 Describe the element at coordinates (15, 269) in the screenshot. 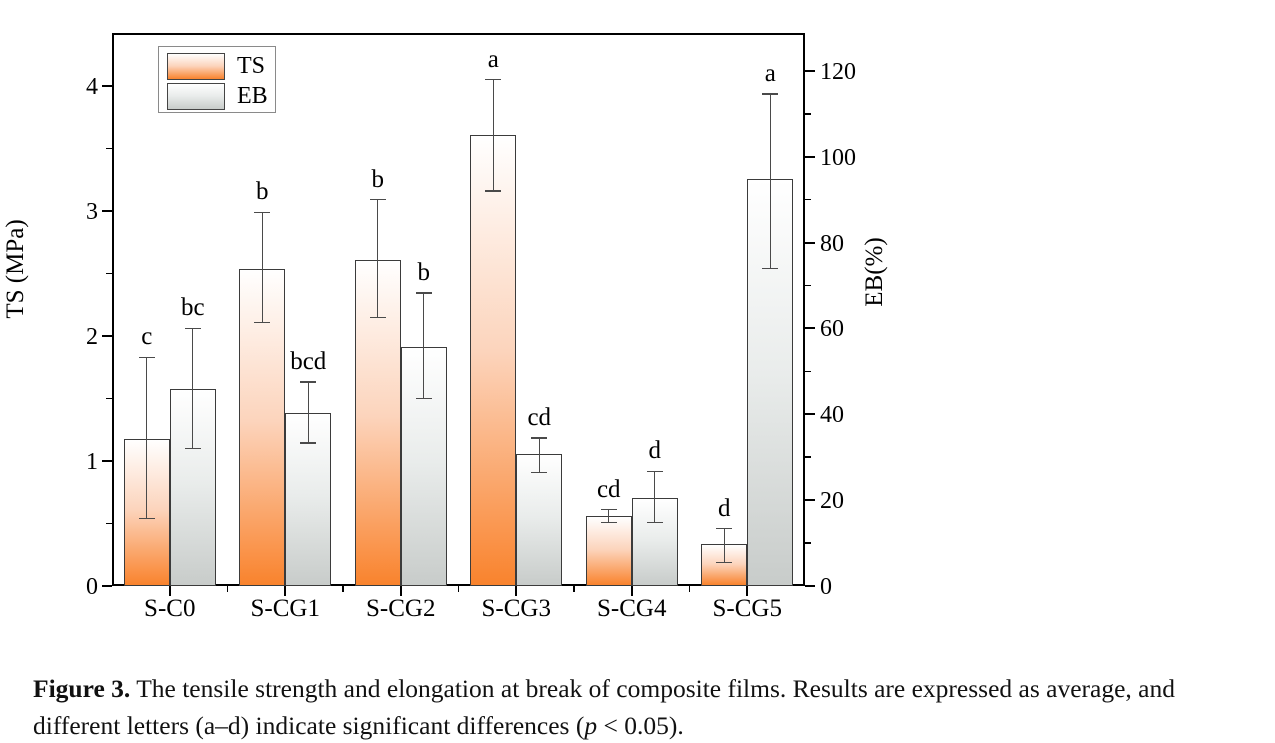

I see `left-axis-title: TS (MPa)` at that location.